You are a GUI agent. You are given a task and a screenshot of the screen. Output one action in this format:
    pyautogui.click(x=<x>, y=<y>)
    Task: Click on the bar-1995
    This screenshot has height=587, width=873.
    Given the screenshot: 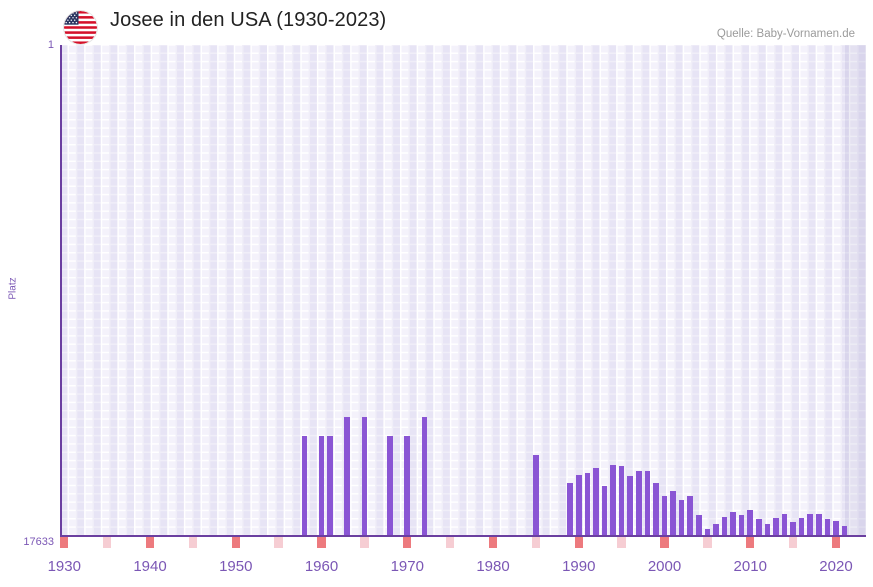 What is the action you would take?
    pyautogui.click(x=621, y=501)
    